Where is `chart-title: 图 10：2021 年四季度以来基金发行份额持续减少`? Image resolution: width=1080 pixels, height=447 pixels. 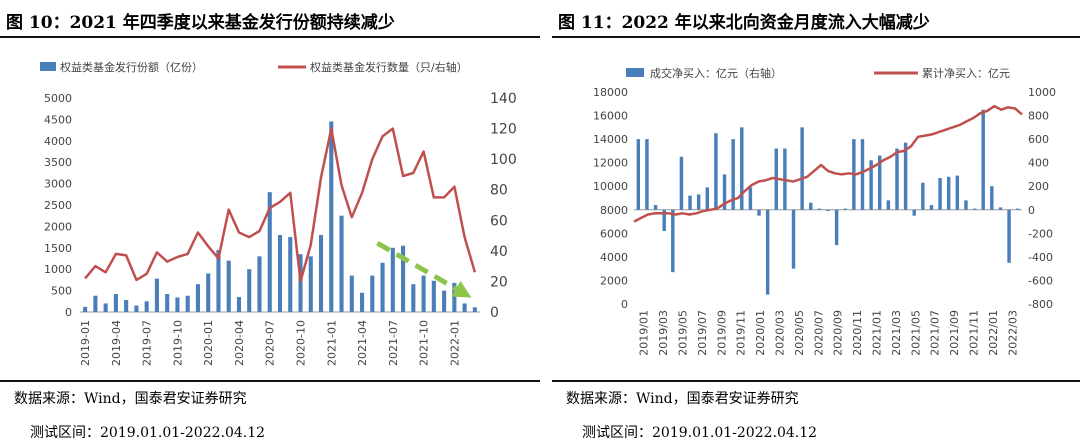
chart-title: 图 10：2021 年四季度以来基金发行份额持续减少 is located at coordinates (200, 23).